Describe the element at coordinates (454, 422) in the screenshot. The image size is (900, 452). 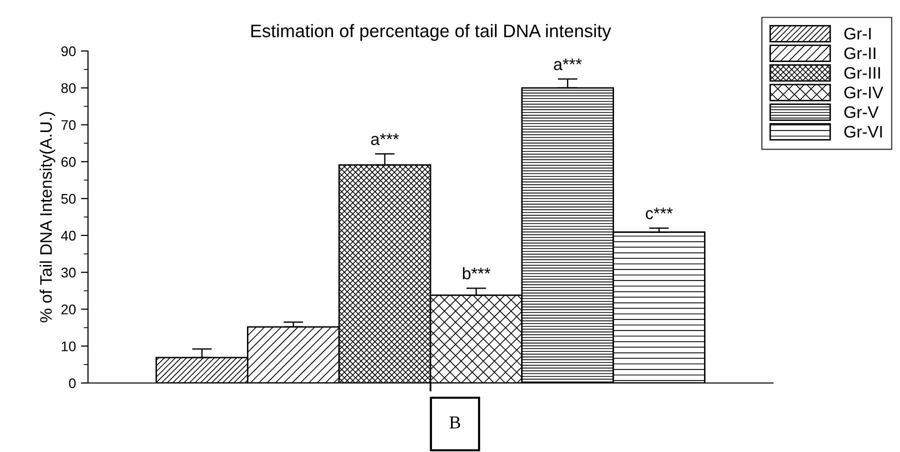
I see `text: B` at that location.